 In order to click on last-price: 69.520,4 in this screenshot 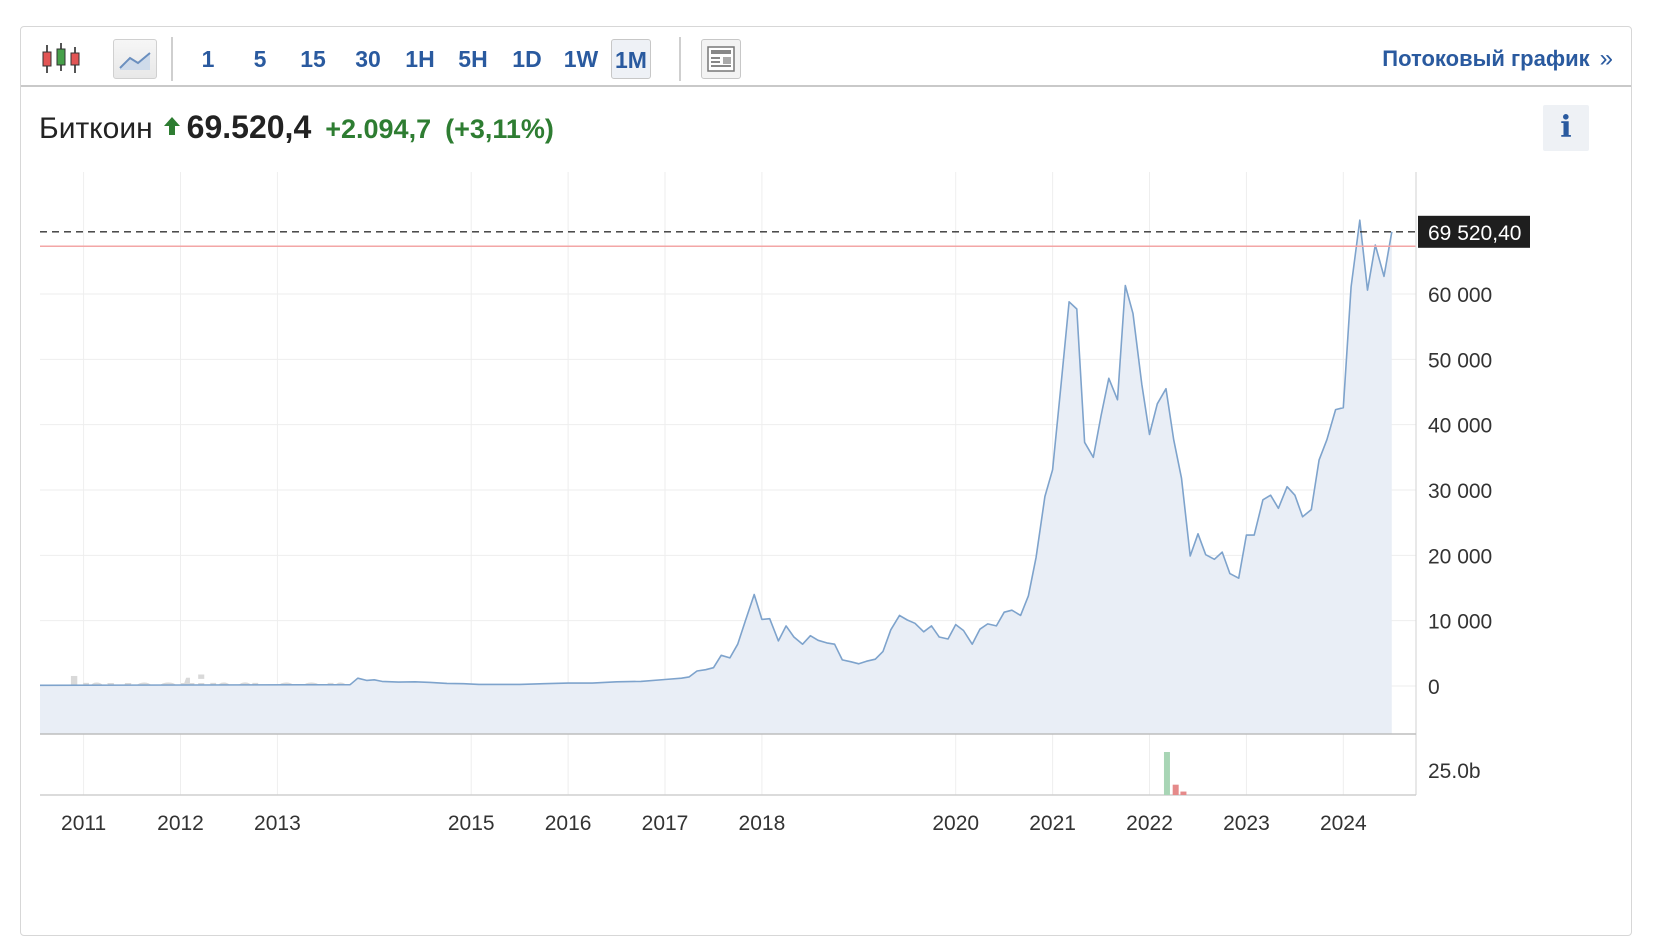, I will do `click(249, 127)`.